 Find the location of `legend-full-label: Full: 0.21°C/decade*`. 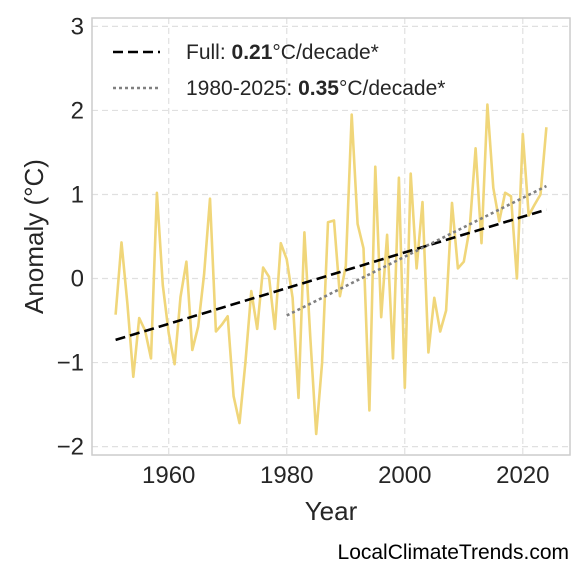

legend-full-label: Full: 0.21°C/decade* is located at coordinates (282, 52).